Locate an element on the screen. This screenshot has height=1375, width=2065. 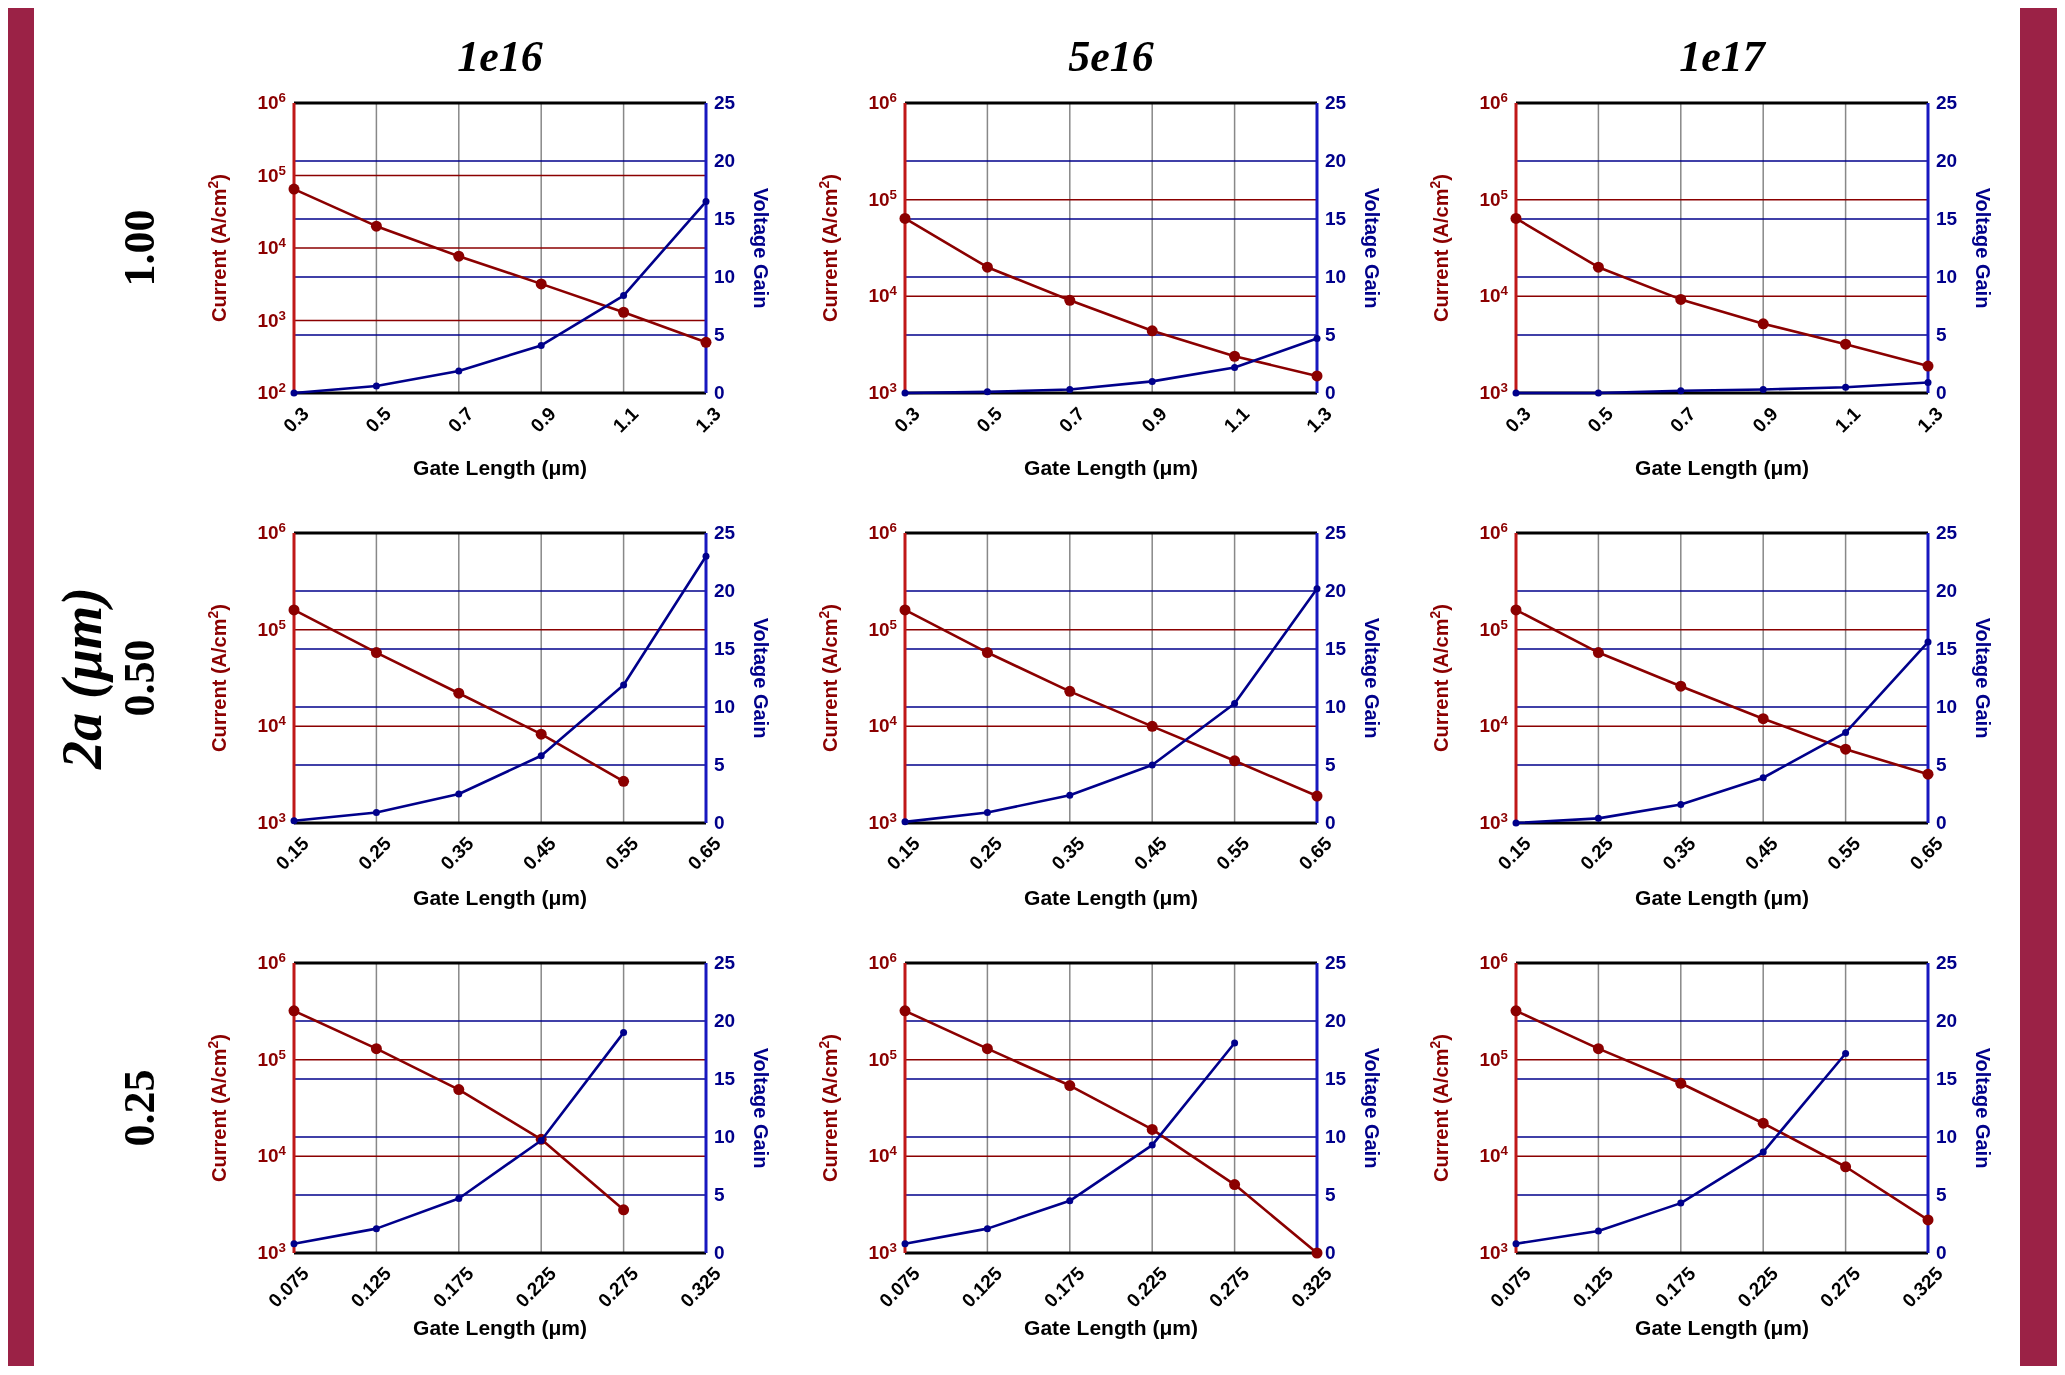
x-tick-label: 0.7 is located at coordinates (1071, 419).